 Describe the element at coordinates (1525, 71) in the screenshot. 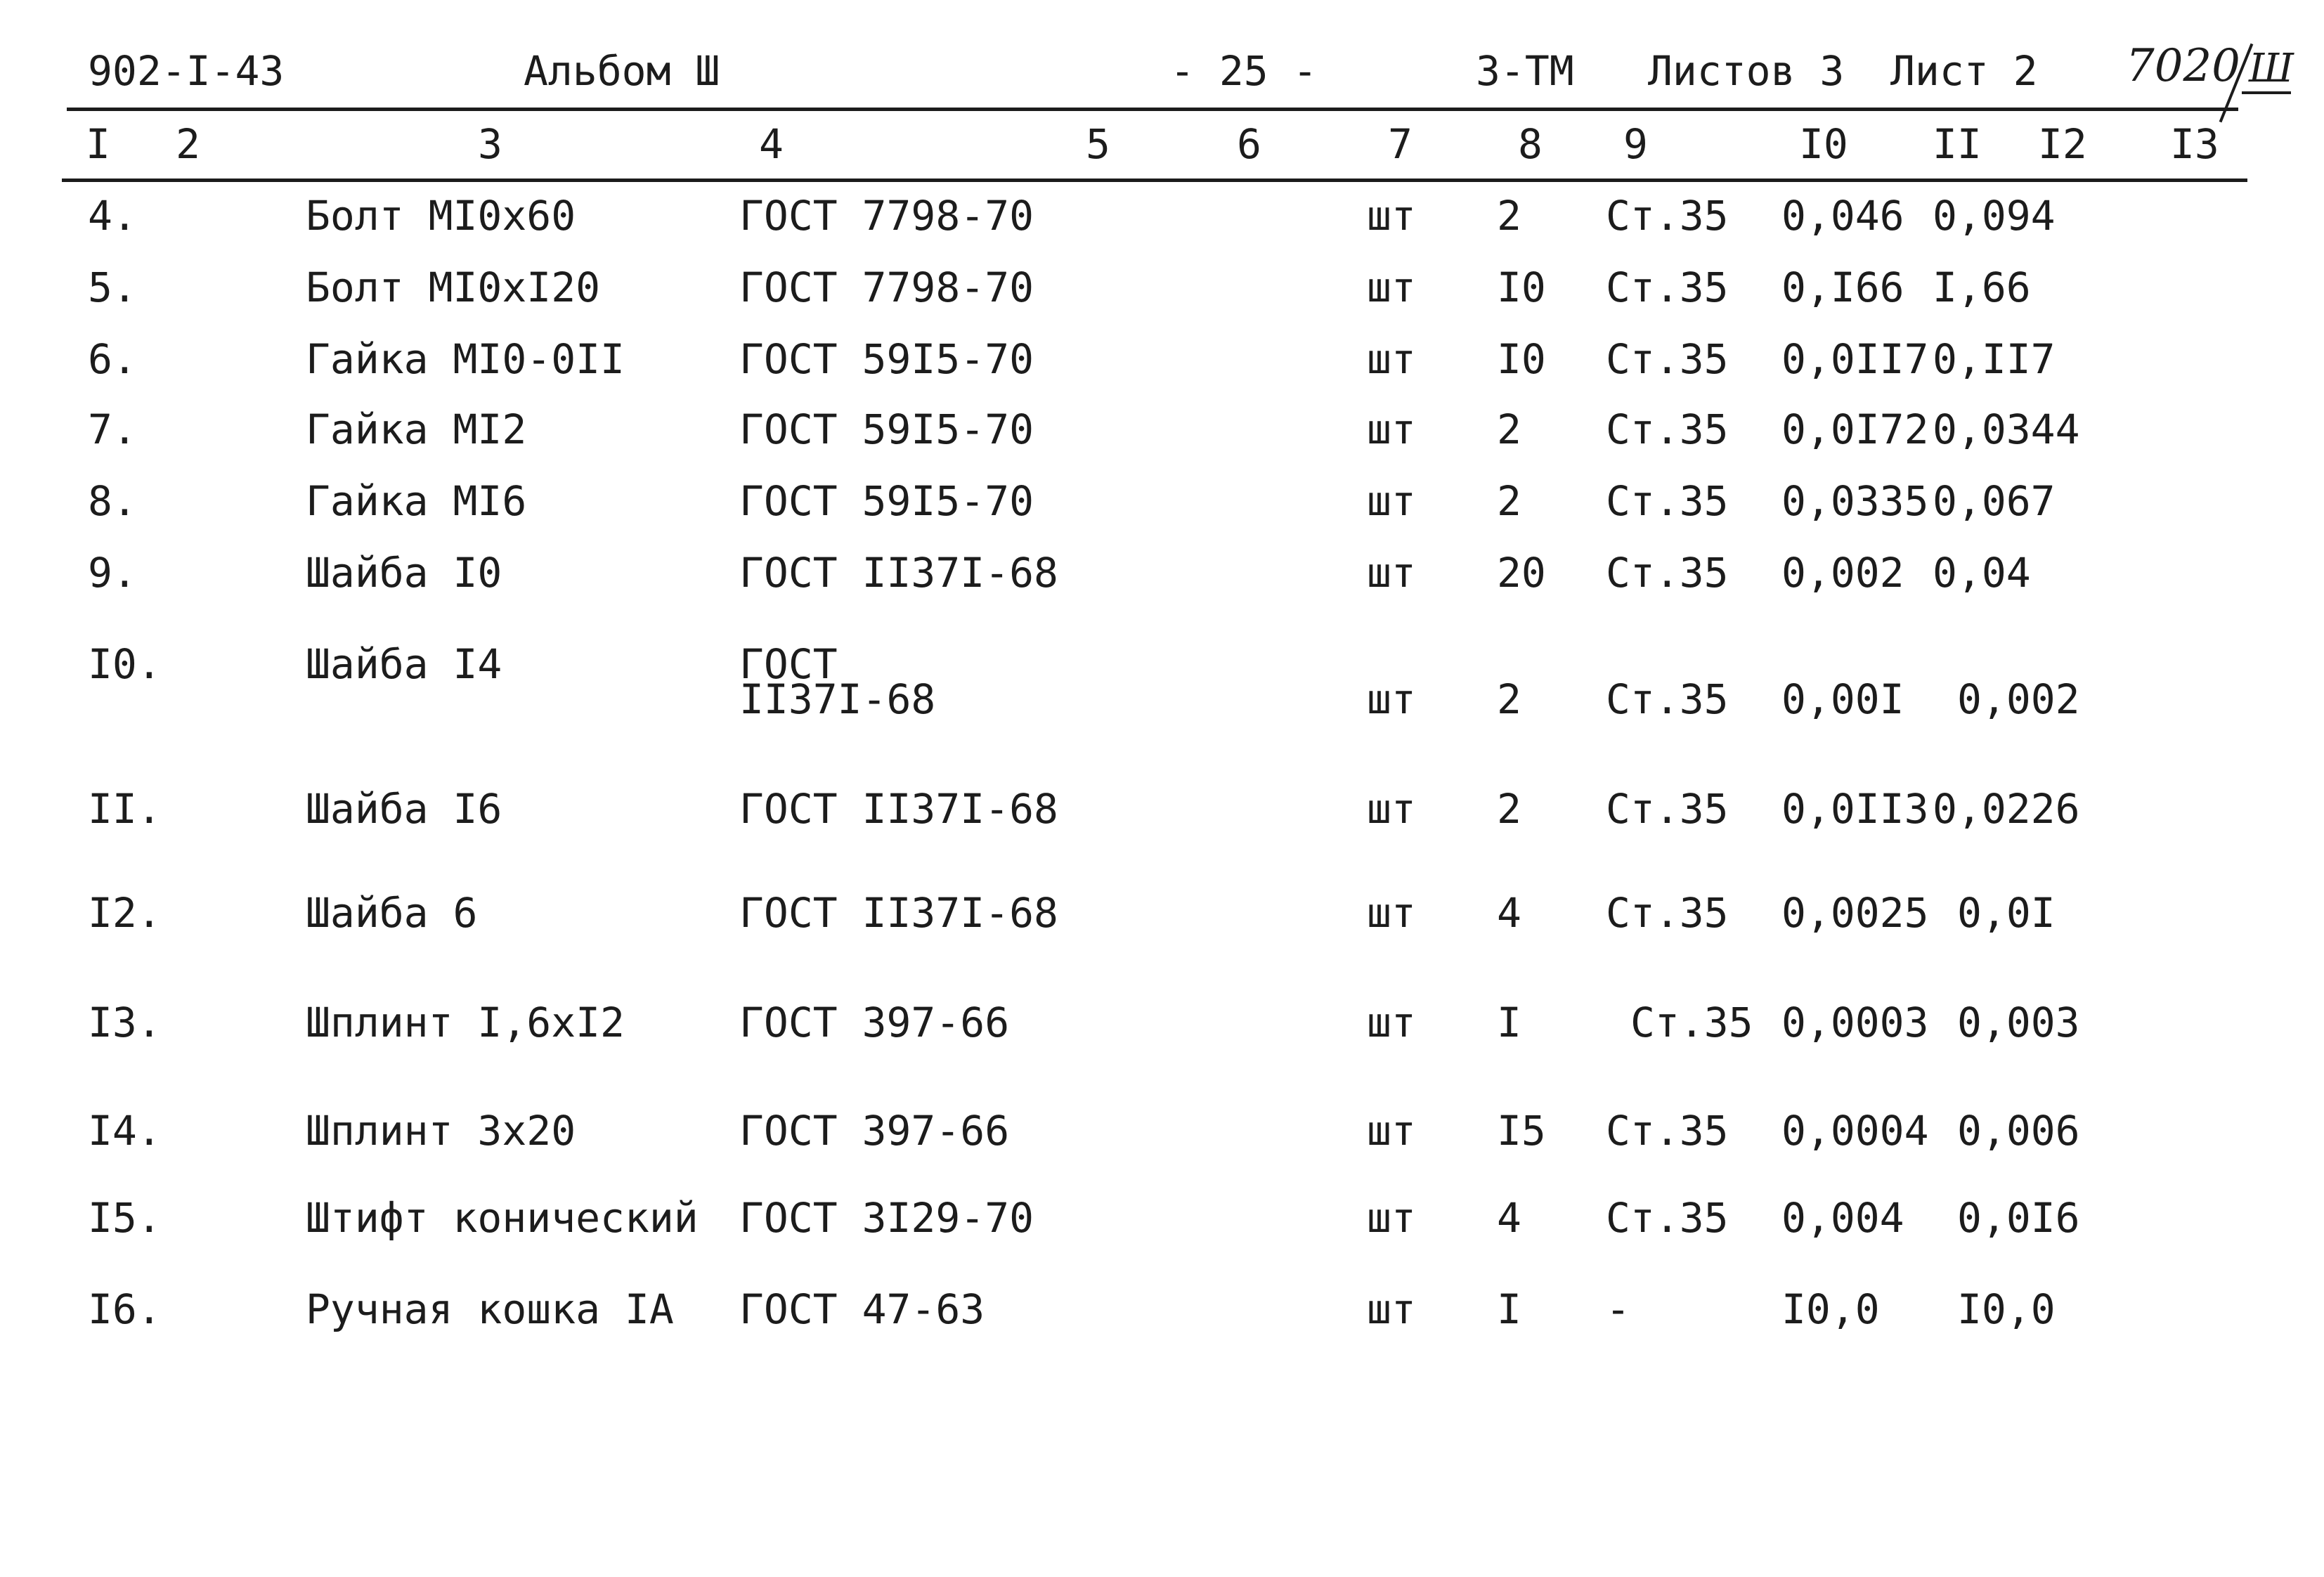

I see `set-code: 3-ТМ` at that location.